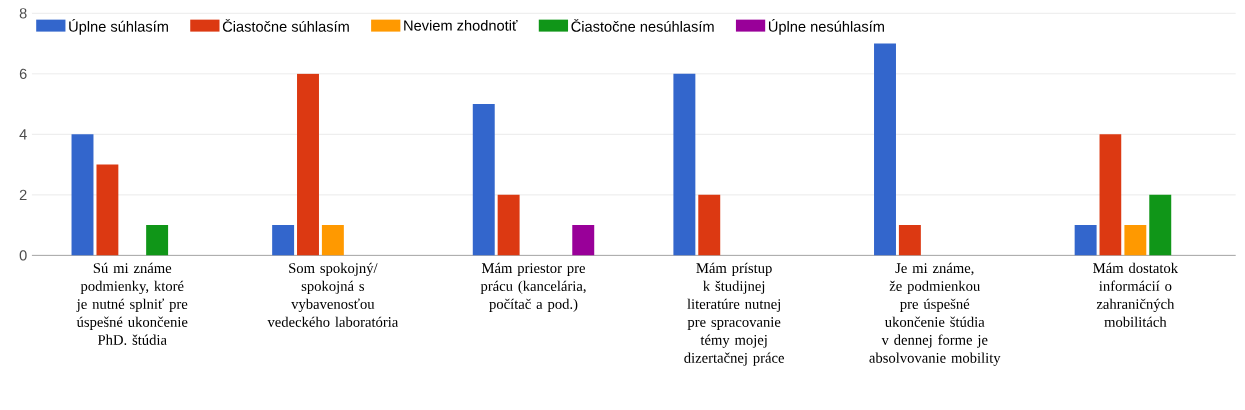  Describe the element at coordinates (285, 25) in the screenshot. I see `legend-label: Čiastočne súhlasím` at that location.